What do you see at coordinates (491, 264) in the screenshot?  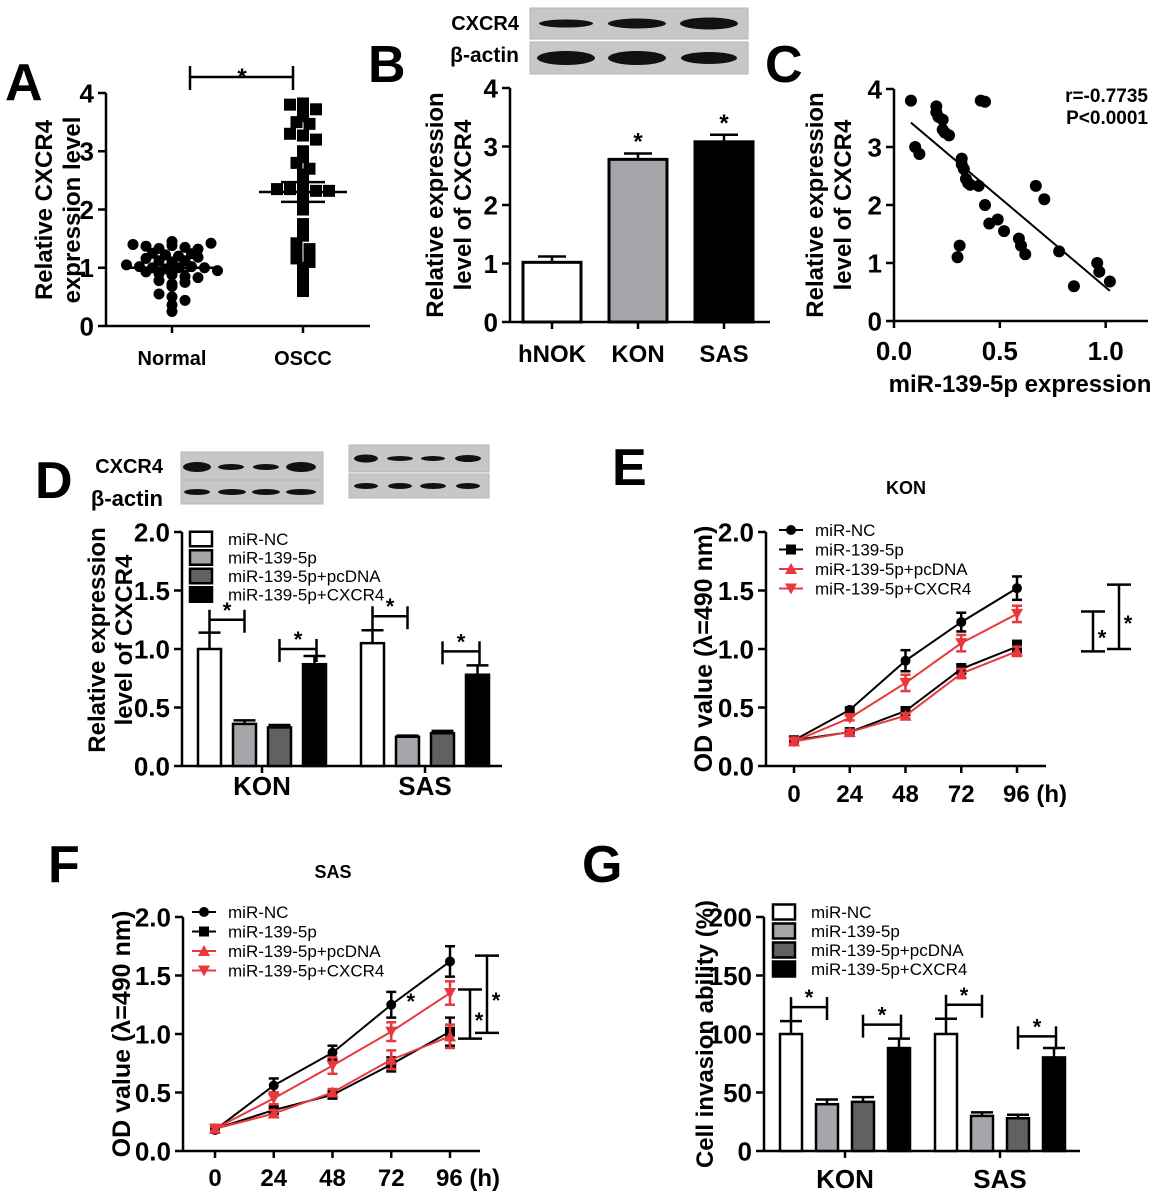 I see `panel-b-y-tick-label: 1` at bounding box center [491, 264].